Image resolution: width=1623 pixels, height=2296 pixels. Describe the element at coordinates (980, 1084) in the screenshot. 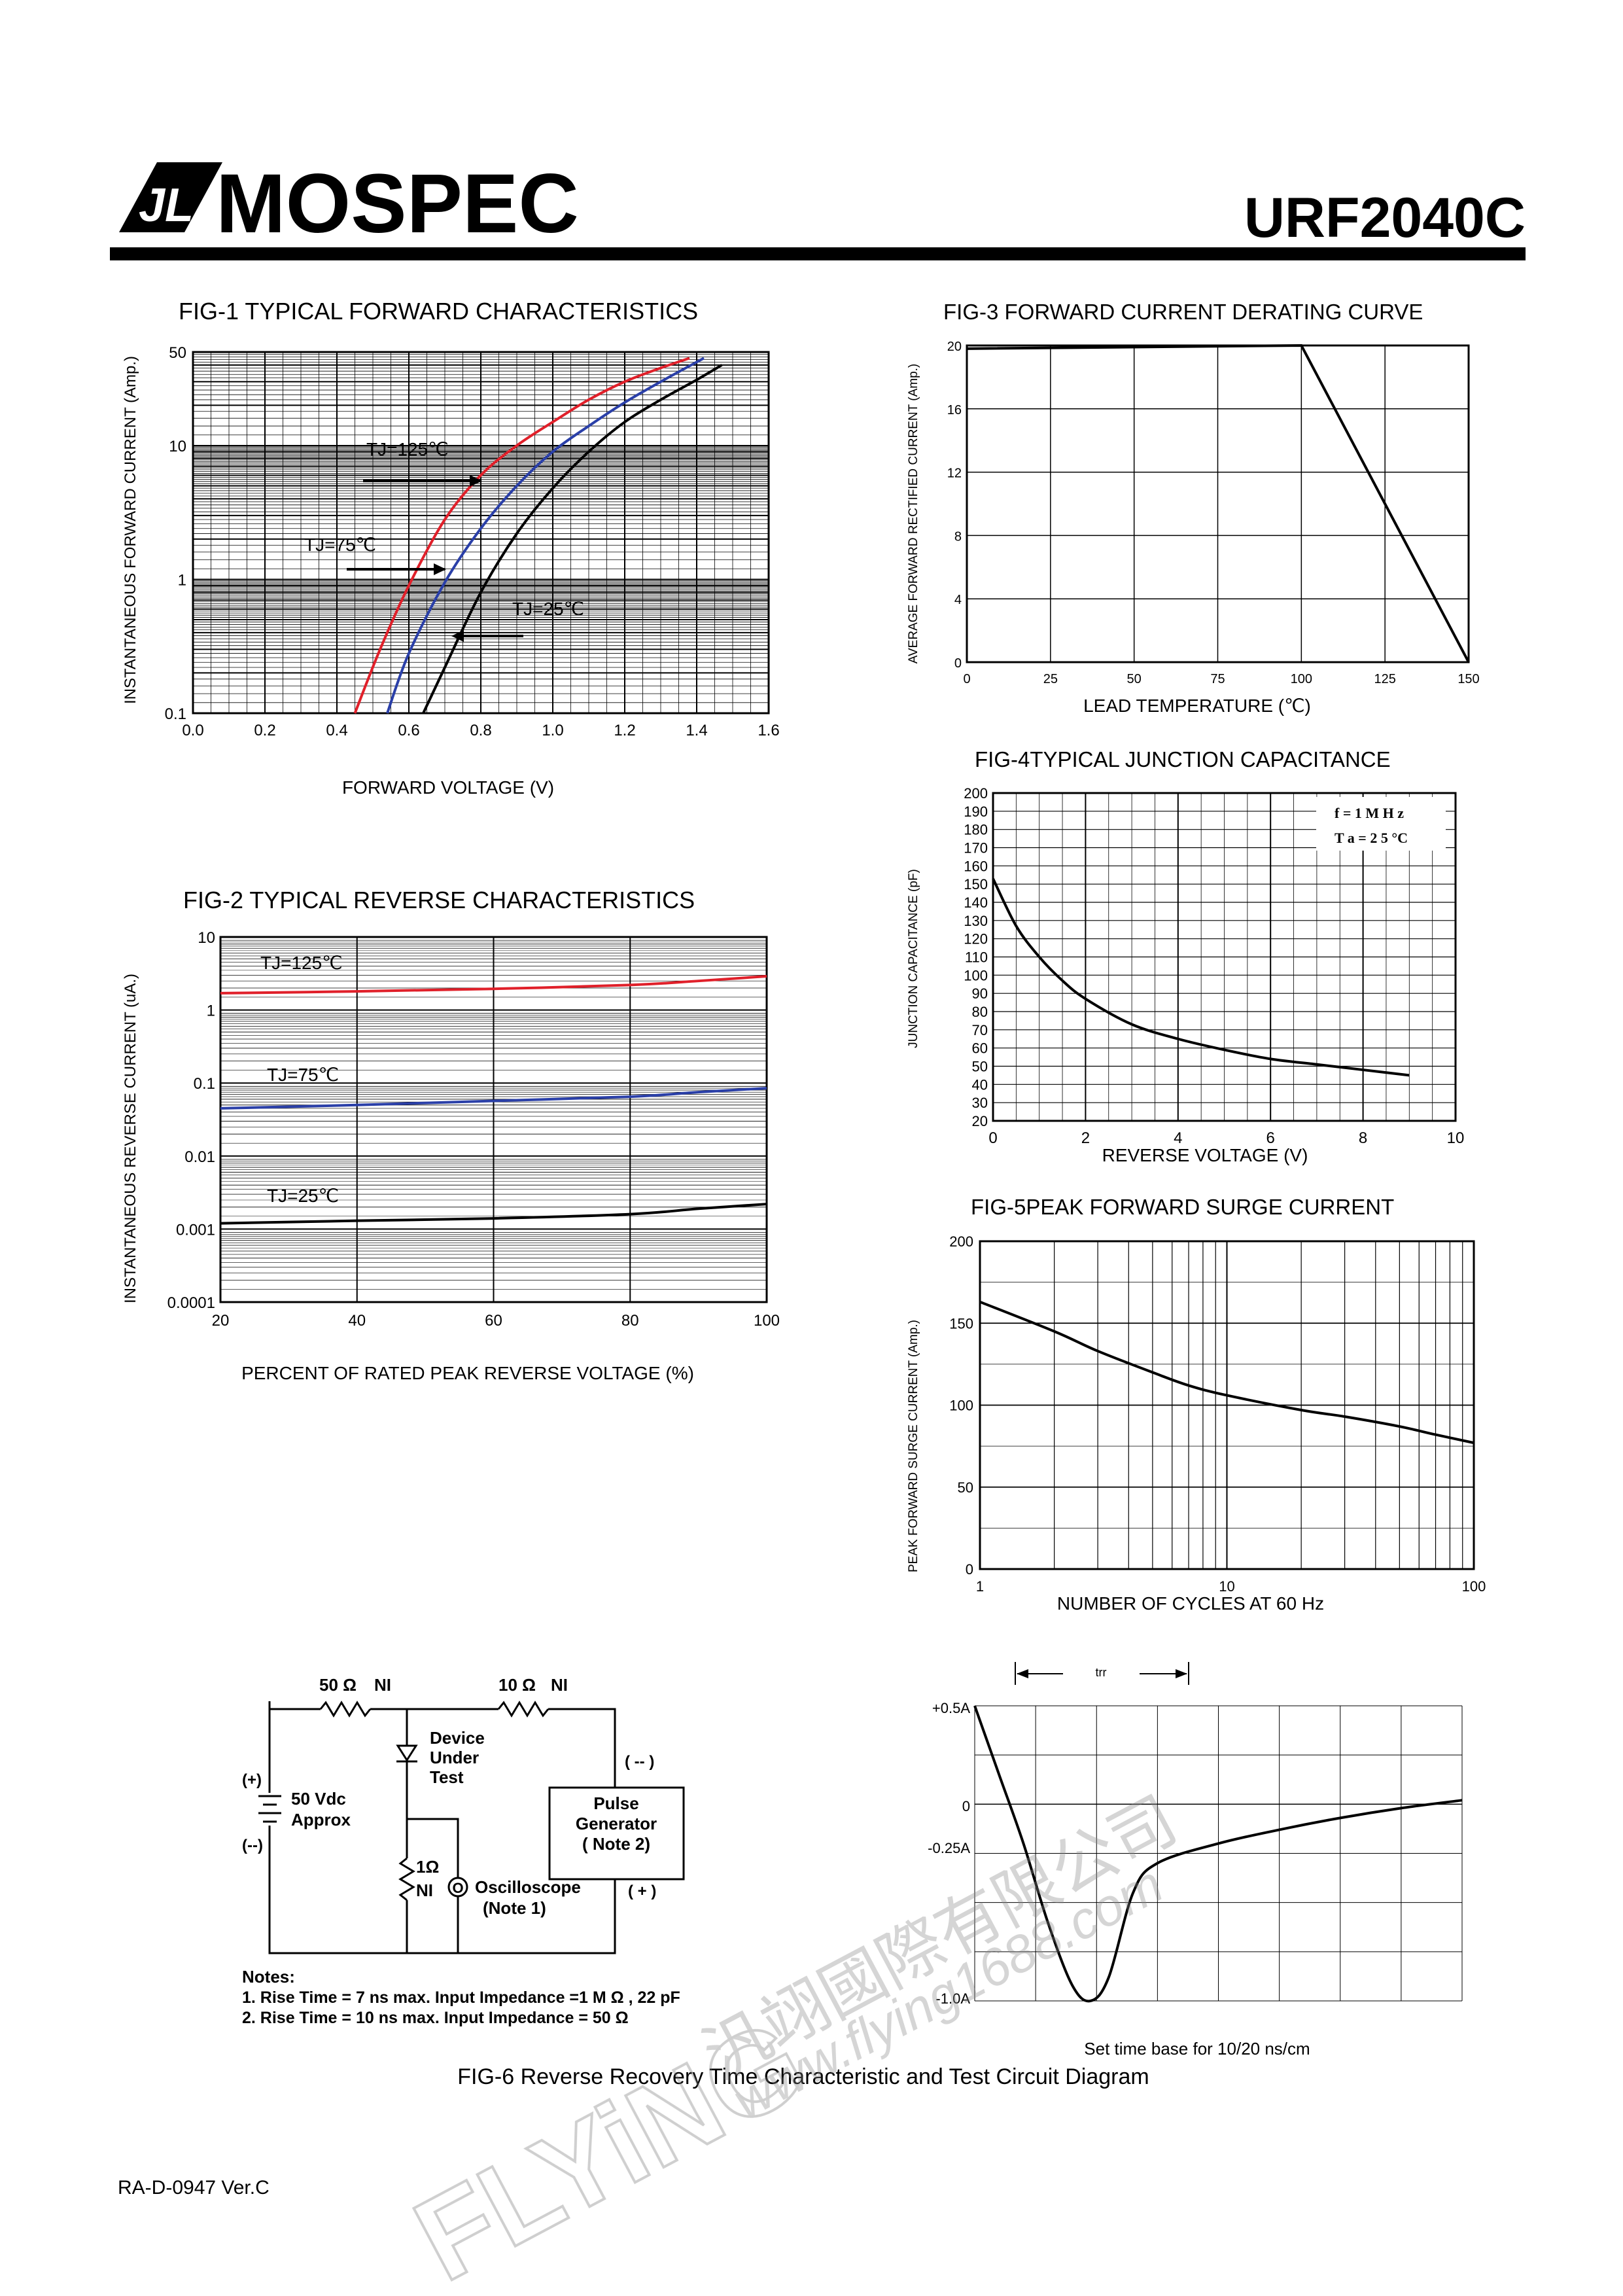

I see `fig4-ytick: 40` at that location.